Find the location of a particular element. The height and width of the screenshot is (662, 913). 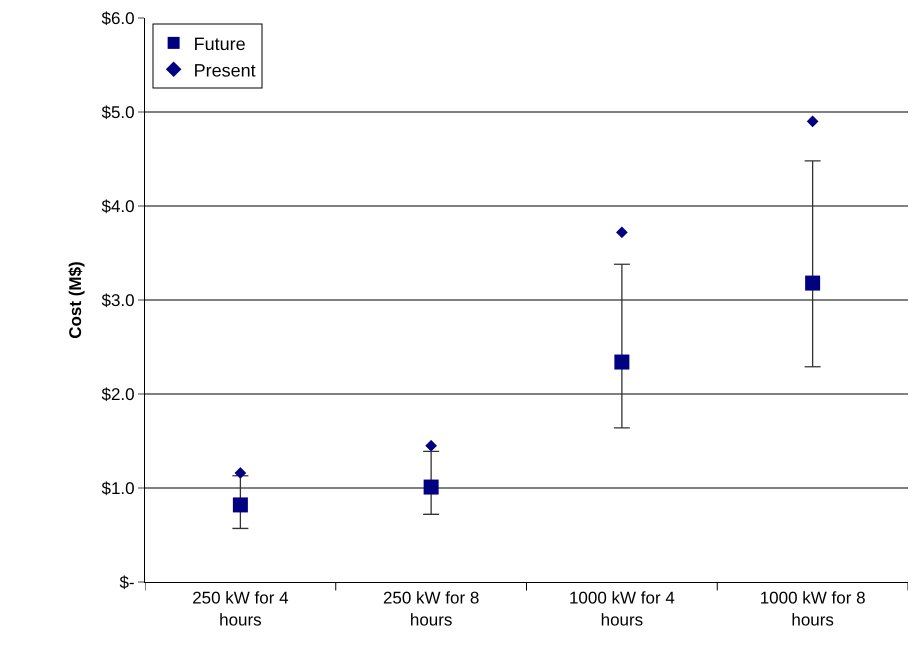

y-tick-label: $5.0 is located at coordinates (118, 112).